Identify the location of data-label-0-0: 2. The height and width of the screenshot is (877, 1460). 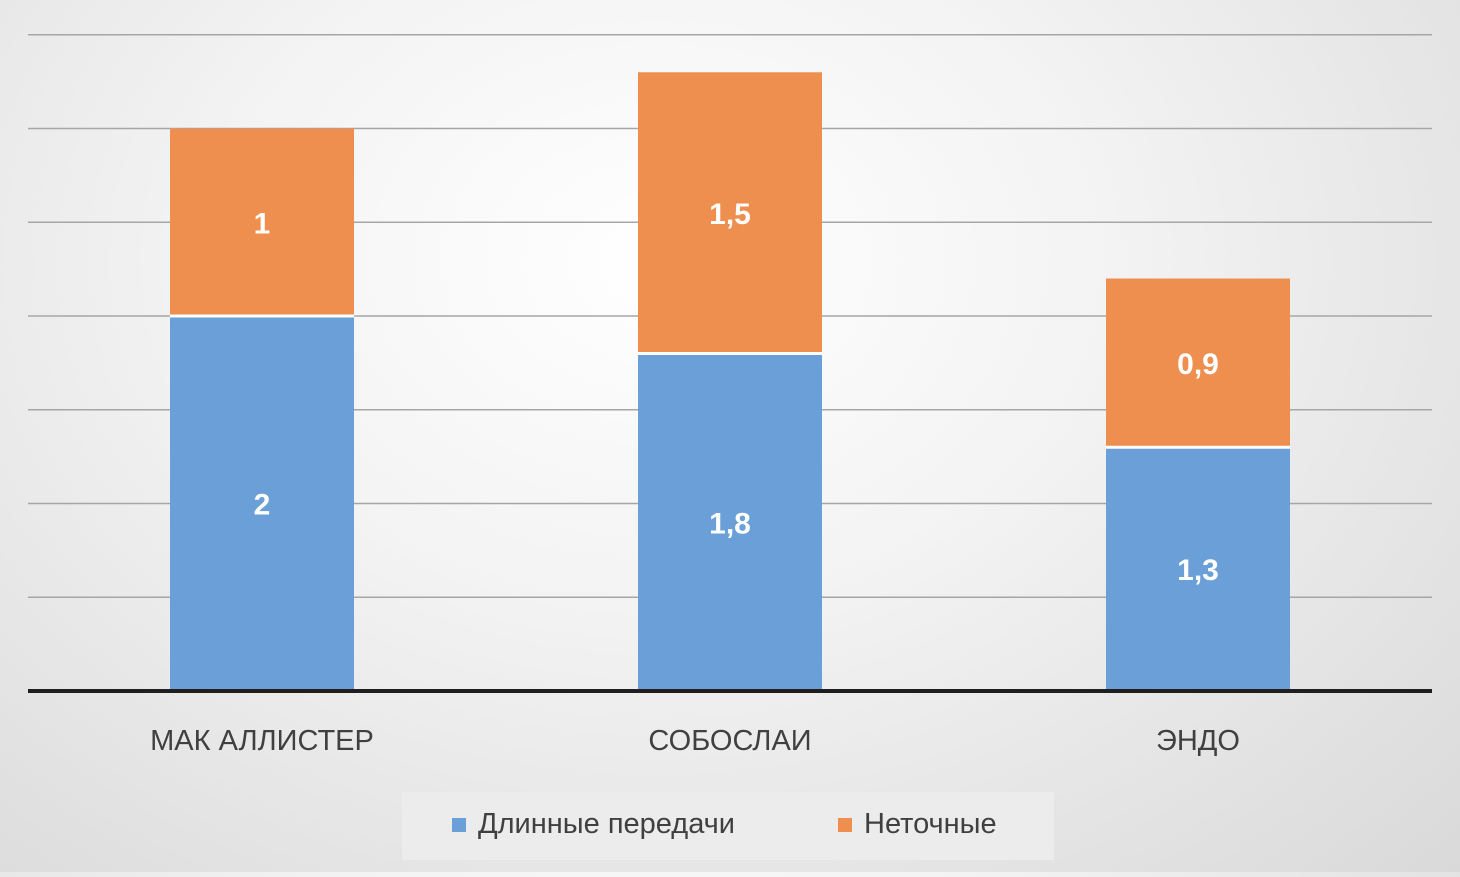
(262, 505).